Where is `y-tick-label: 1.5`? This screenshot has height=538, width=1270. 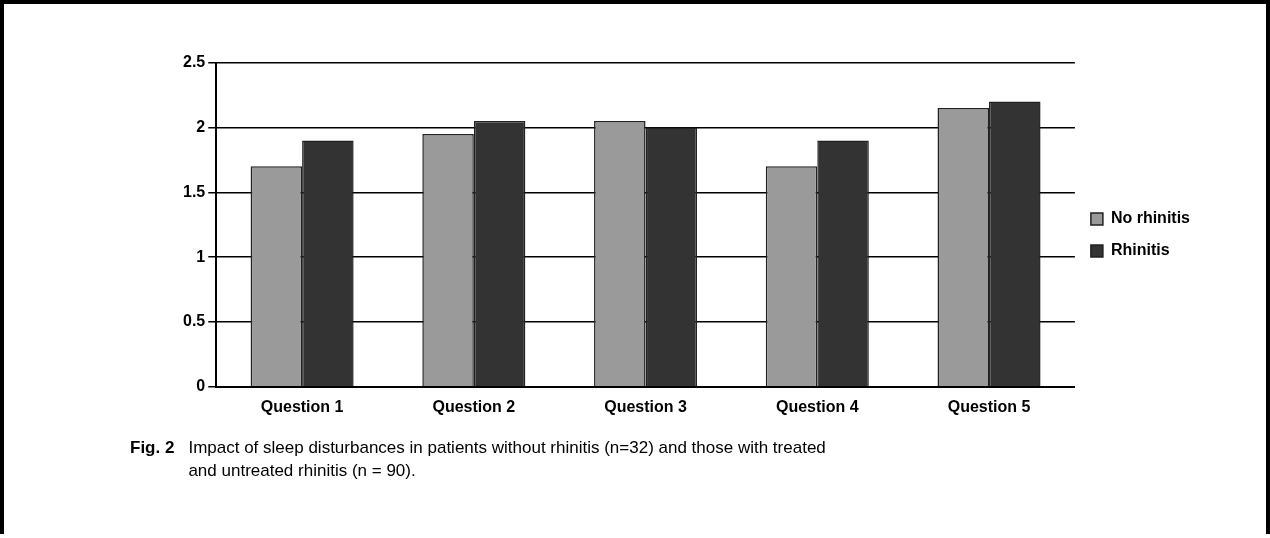
y-tick-label: 1.5 is located at coordinates (194, 191).